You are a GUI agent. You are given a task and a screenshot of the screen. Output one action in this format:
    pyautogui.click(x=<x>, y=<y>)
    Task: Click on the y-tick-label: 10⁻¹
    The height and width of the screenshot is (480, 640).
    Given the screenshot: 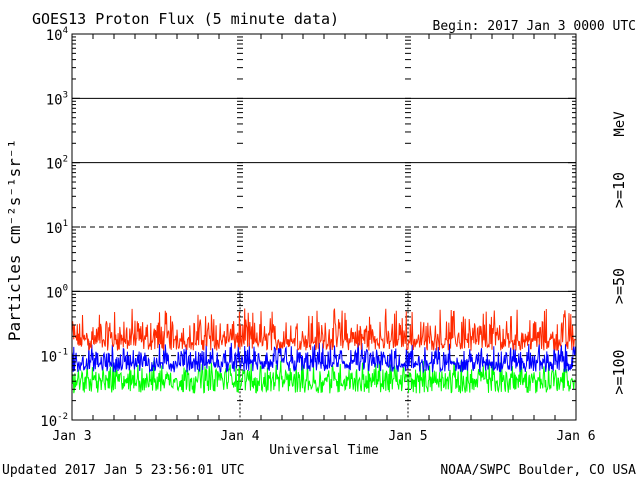 What is the action you would take?
    pyautogui.click(x=54, y=357)
    